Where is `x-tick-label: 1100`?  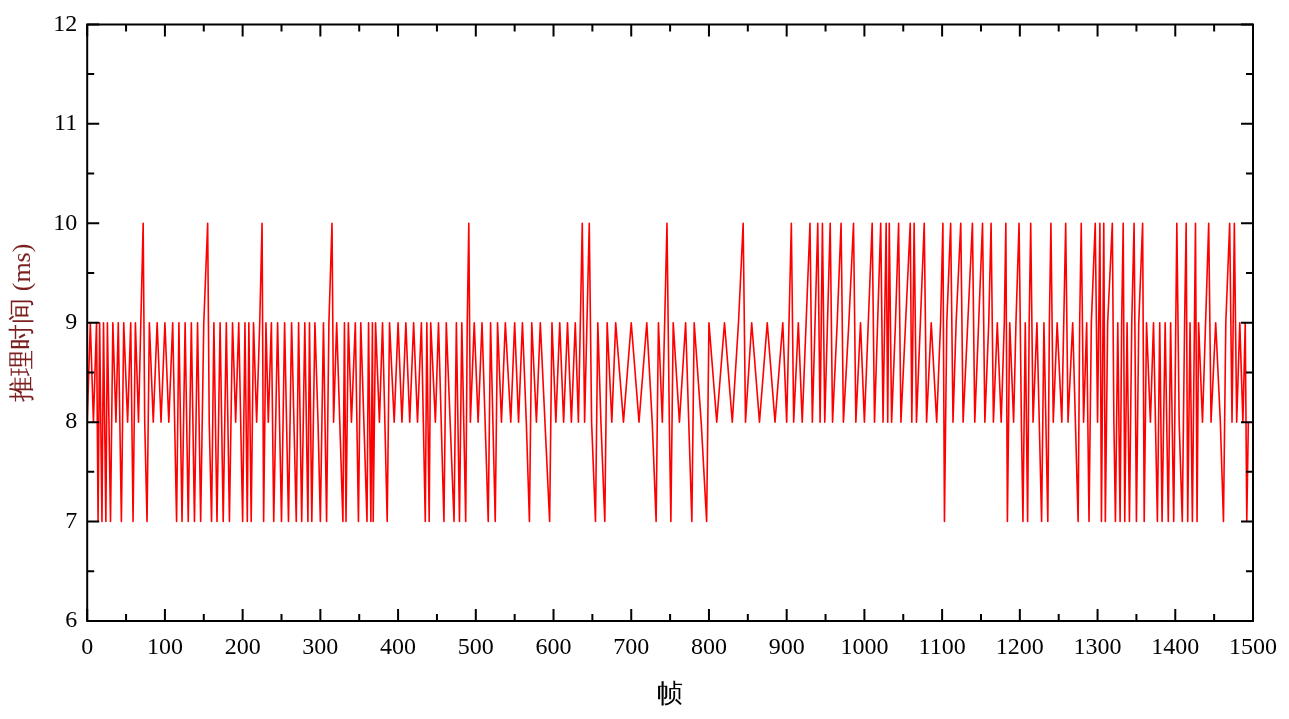 x-tick-label: 1100 is located at coordinates (942, 645).